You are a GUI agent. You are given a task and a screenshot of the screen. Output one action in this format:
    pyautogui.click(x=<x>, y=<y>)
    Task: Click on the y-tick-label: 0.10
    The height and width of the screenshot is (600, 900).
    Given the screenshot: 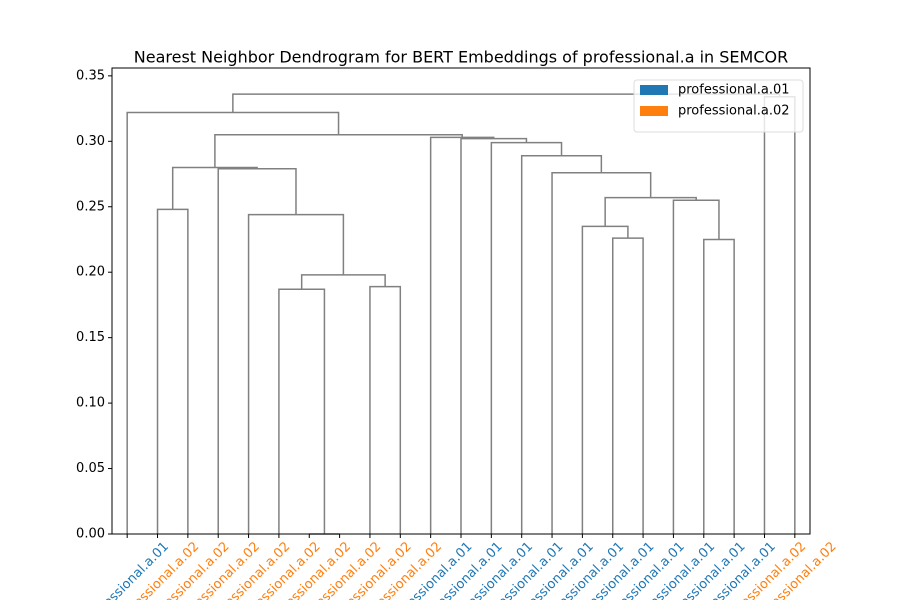 What is the action you would take?
    pyautogui.click(x=90, y=403)
    